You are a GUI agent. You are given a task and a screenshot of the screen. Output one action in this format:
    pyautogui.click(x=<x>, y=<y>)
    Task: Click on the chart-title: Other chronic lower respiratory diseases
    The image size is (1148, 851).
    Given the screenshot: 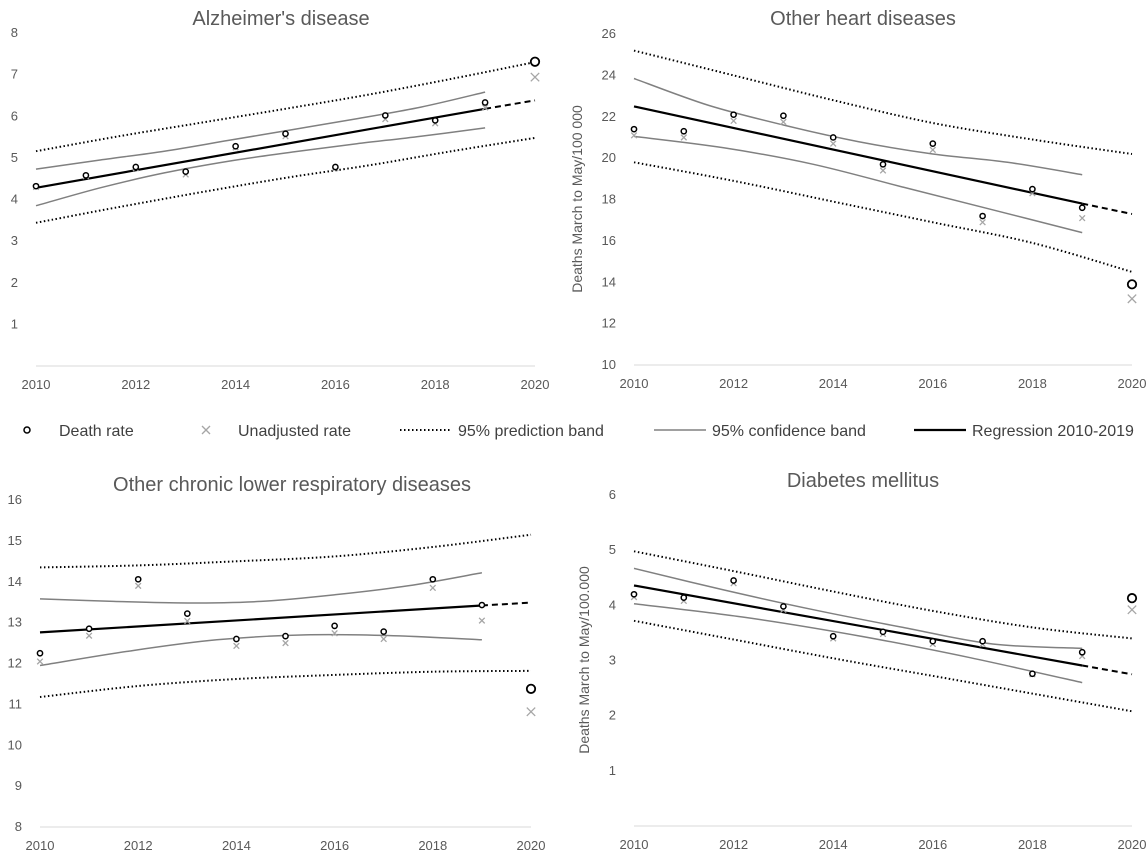 What is the action you would take?
    pyautogui.click(x=292, y=485)
    